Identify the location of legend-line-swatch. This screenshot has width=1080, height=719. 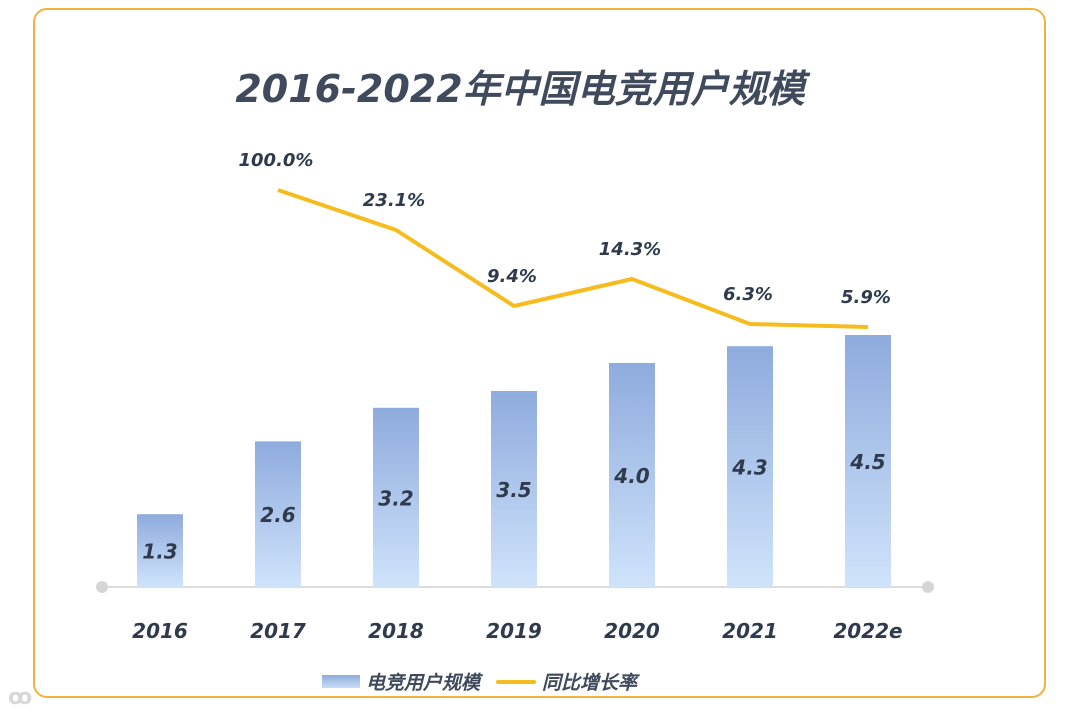
(516, 681).